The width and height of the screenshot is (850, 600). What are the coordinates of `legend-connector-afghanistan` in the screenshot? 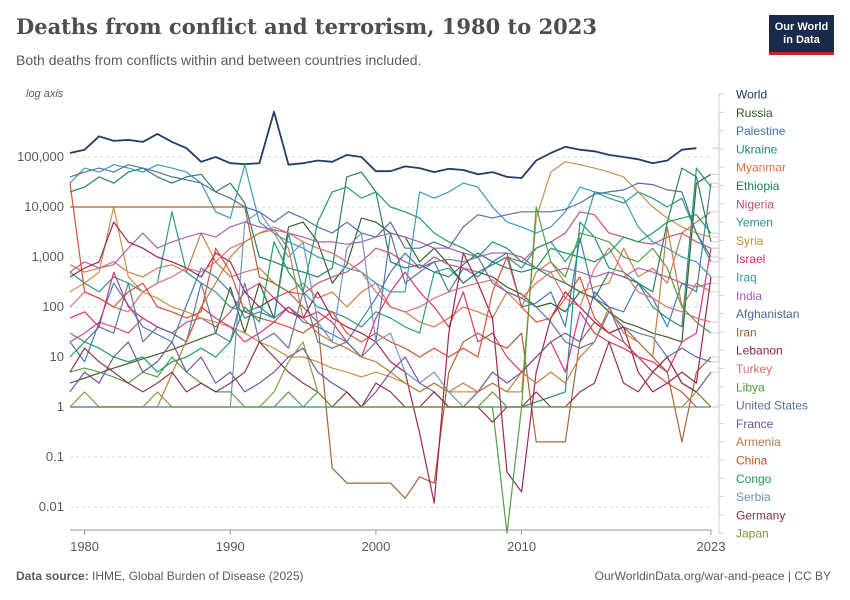 It's located at (718, 285).